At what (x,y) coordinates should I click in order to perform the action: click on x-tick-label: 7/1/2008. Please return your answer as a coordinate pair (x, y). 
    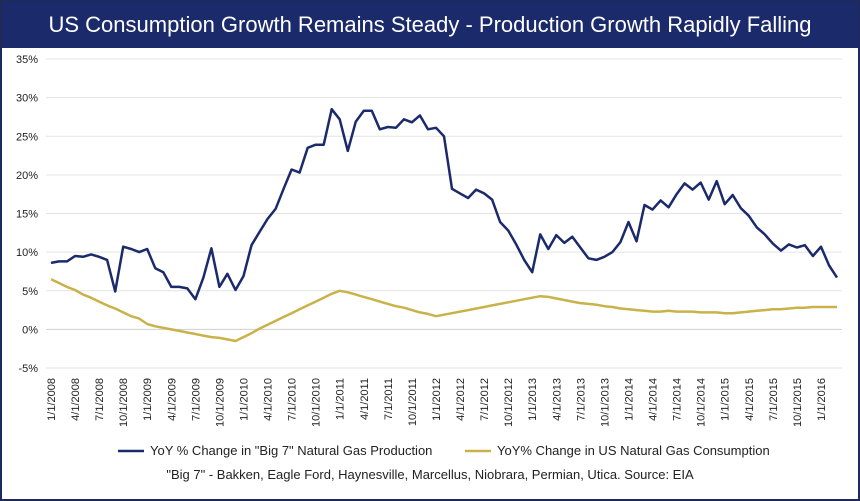
    Looking at the image, I should click on (100, 399).